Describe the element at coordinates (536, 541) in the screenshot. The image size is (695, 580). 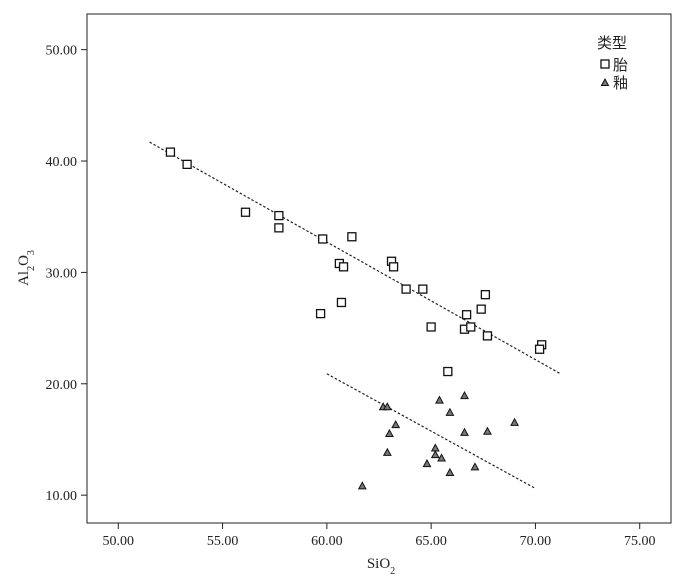
I see `x-tick-label: 70.00` at that location.